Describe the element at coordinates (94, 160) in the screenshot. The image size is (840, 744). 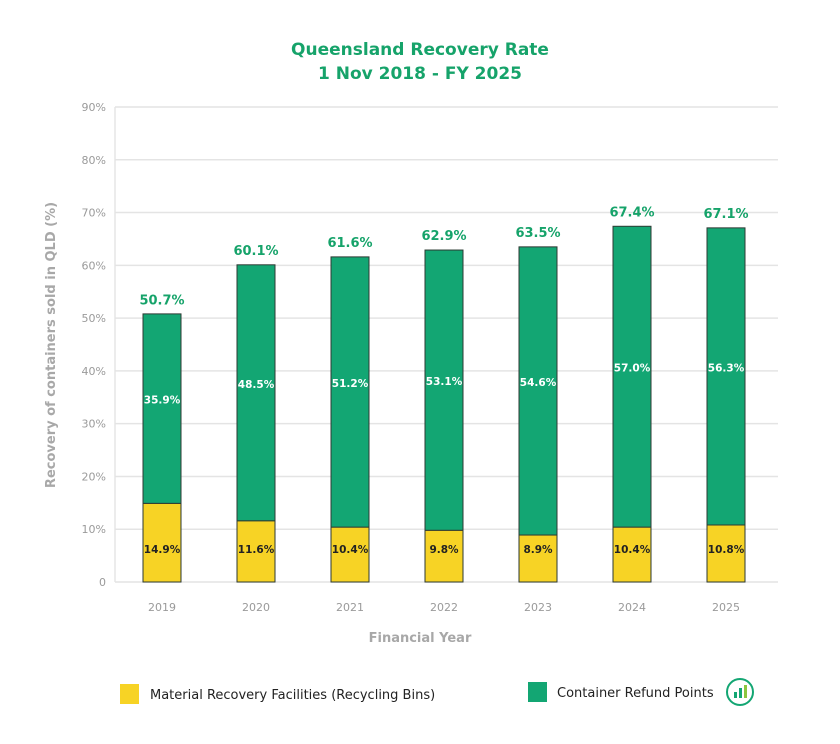
I see `y-tick-label: 80%` at that location.